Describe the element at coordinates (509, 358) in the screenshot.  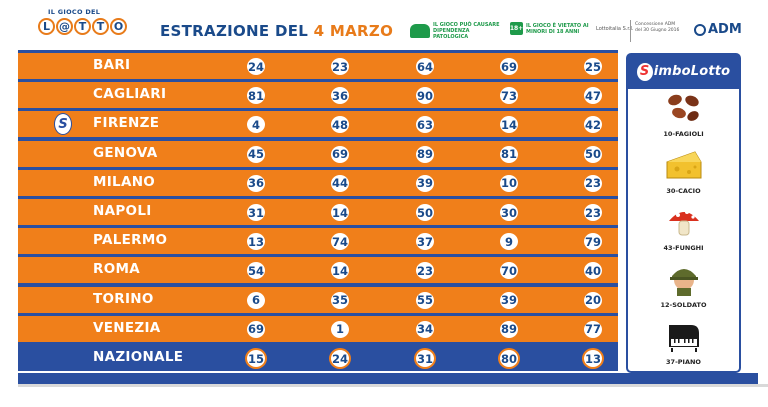
I see `drawn-number: 80` at that location.